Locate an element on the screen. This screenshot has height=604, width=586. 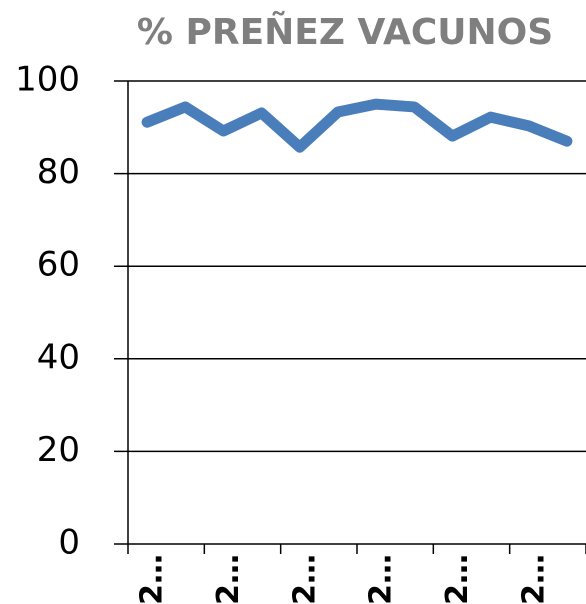
chart-title: % PREÑEZ VACUNOS is located at coordinates (345, 32).